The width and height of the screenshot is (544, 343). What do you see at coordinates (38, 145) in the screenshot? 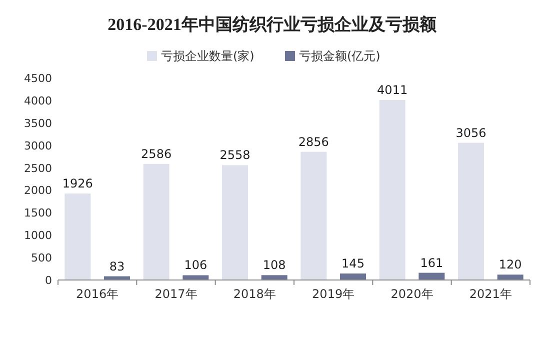
I see `y-tick-label: 3000` at bounding box center [38, 145].